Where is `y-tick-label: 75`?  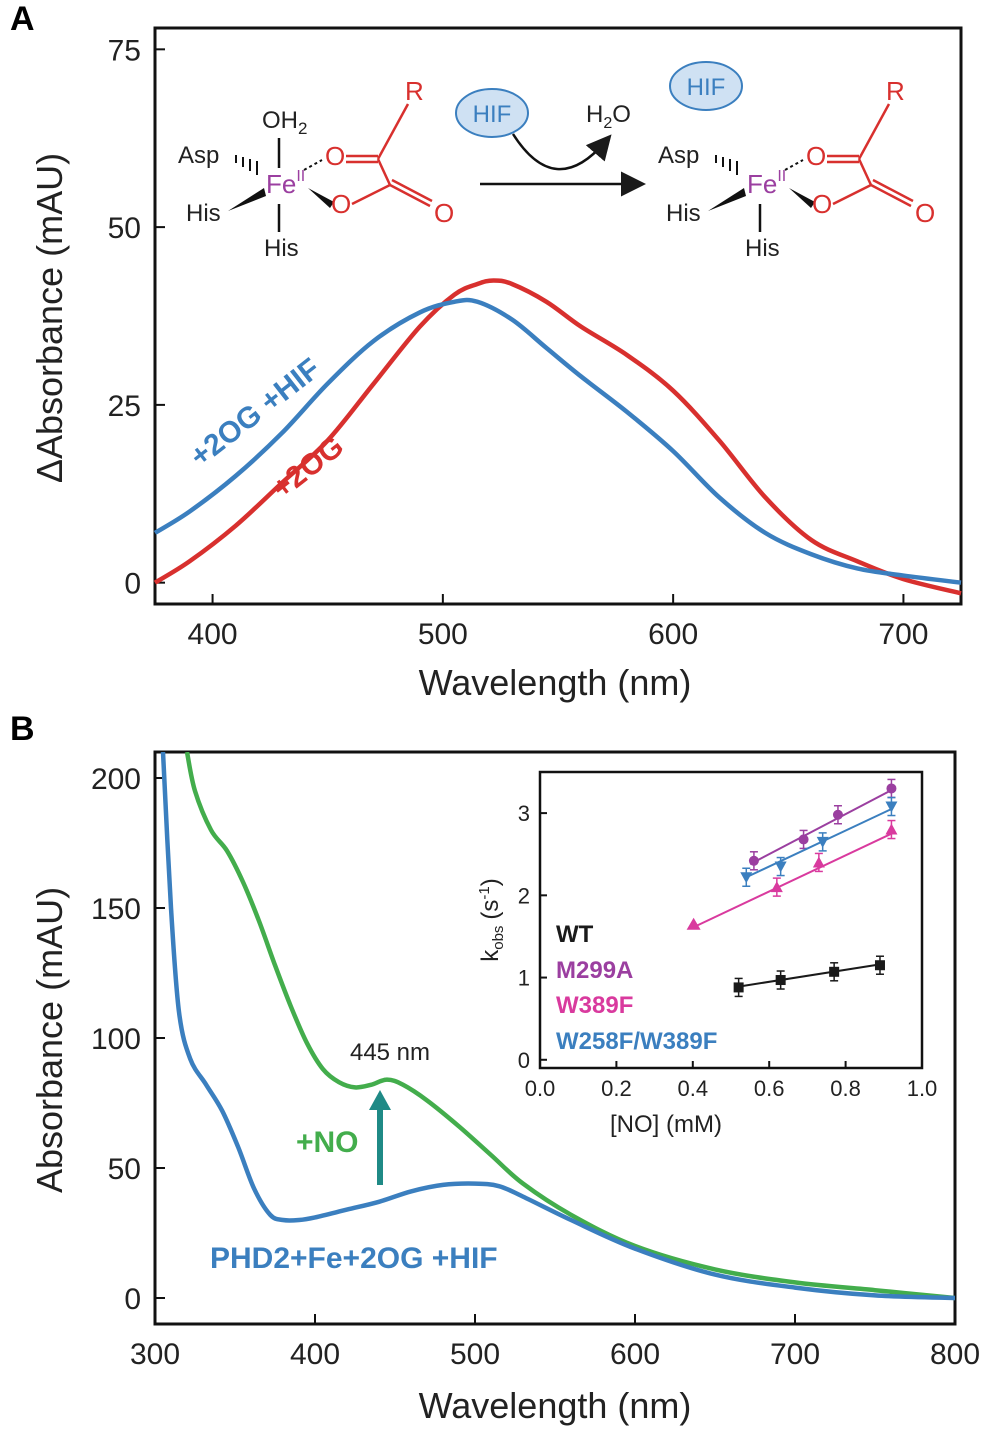 y-tick-label: 75 is located at coordinates (124, 50).